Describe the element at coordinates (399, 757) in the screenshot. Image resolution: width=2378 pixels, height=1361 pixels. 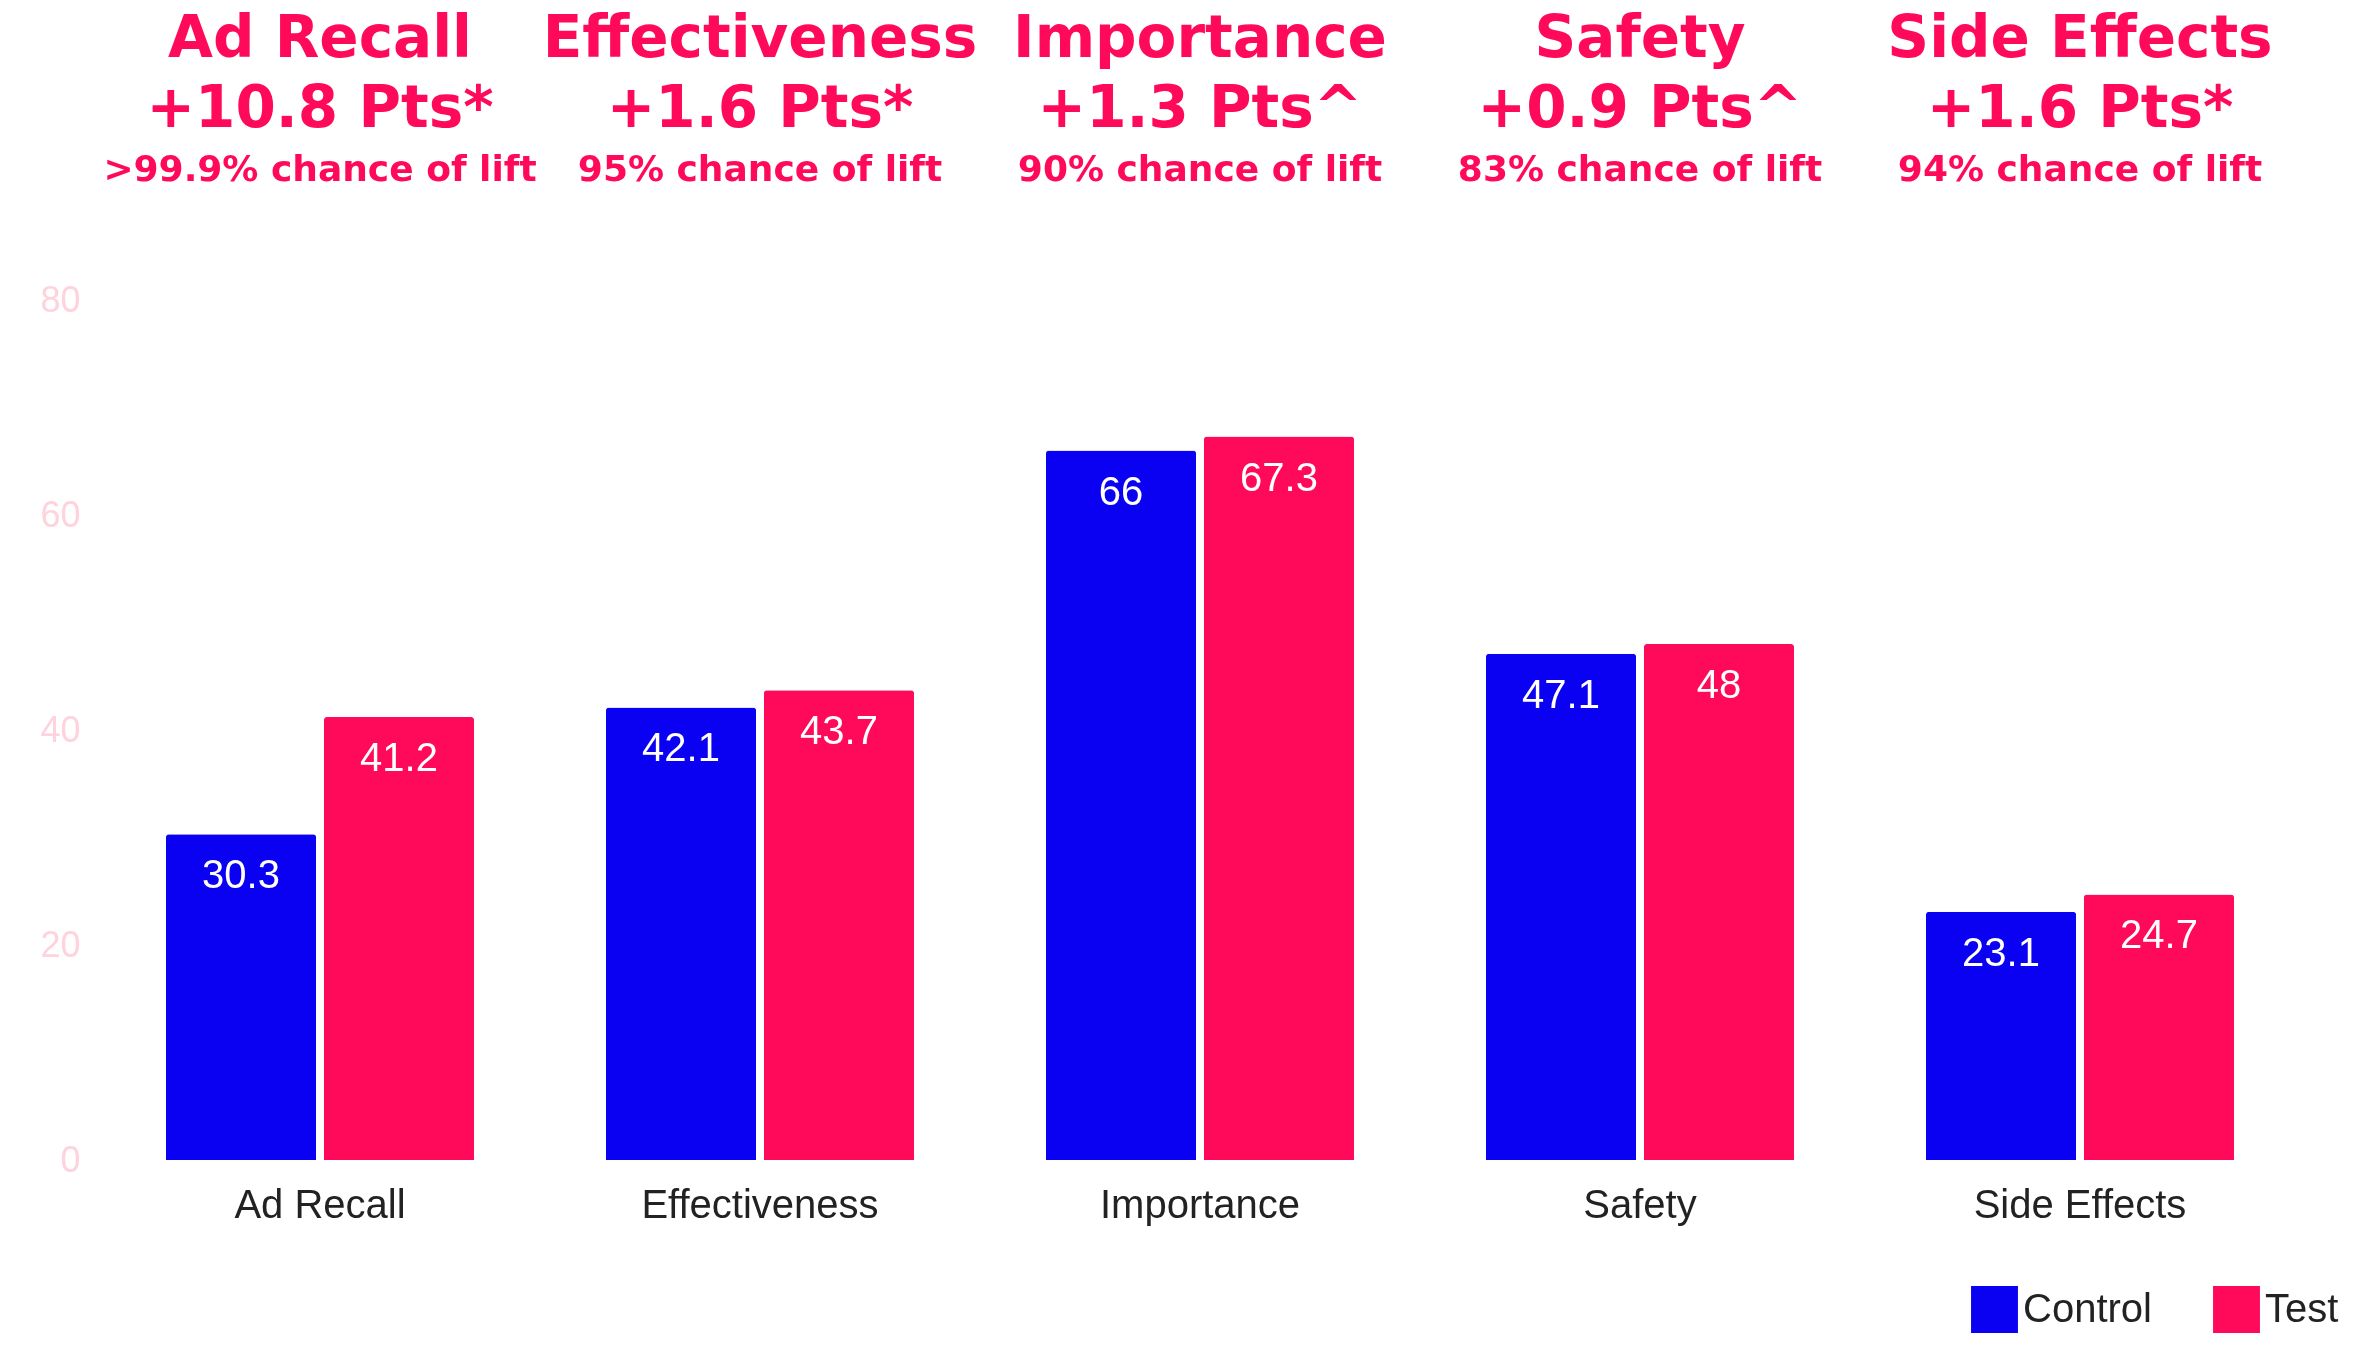
I see `data-label: 41.2` at that location.